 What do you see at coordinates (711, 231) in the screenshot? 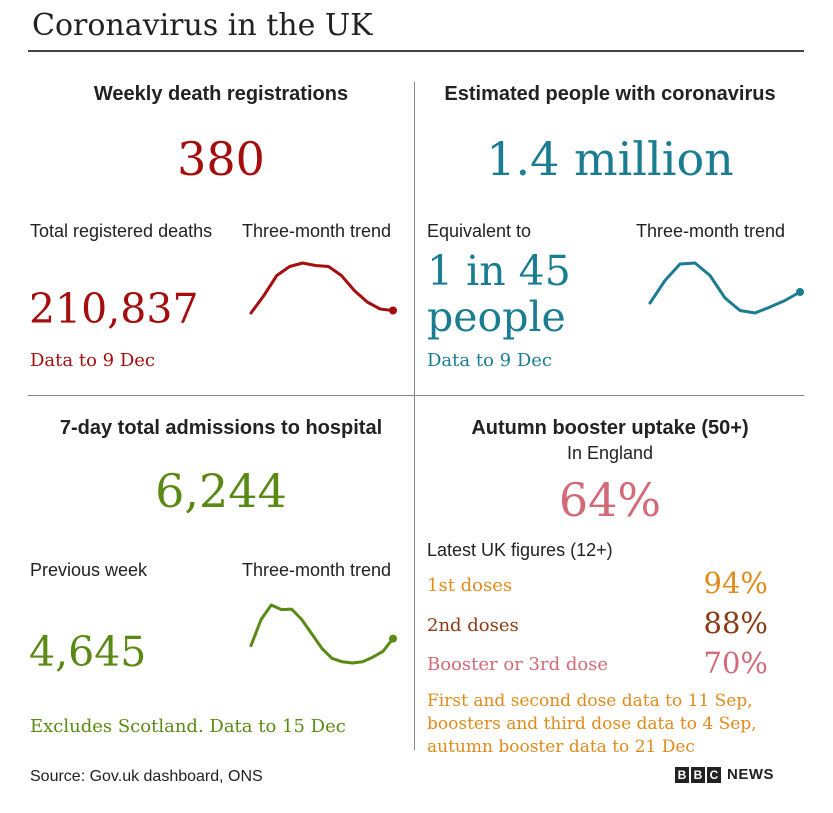
I see `infections-trend-label: Three-month trend` at bounding box center [711, 231].